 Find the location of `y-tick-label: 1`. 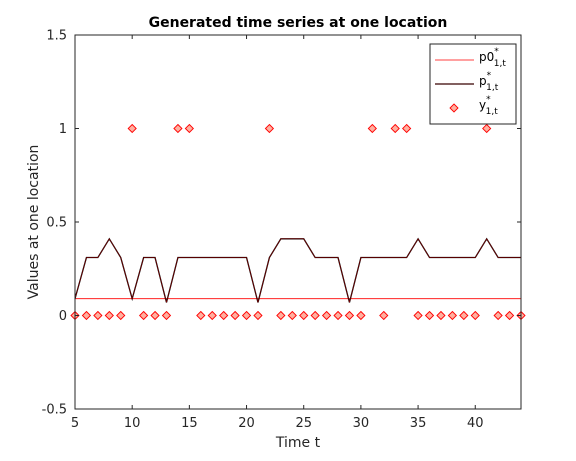

y-tick-label: 1 is located at coordinates (63, 129).